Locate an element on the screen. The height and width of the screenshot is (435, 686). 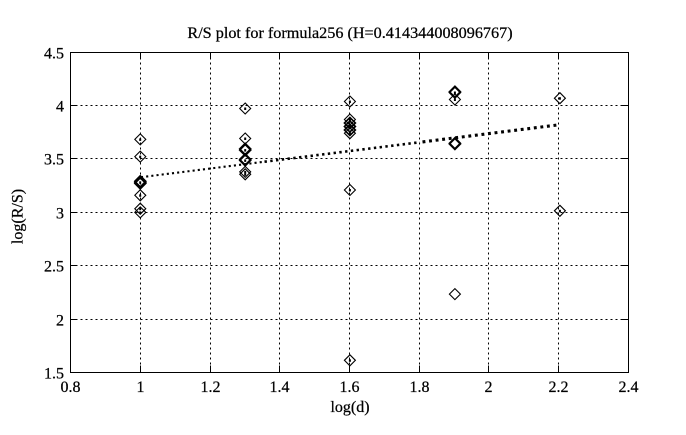
svg-text: 1.6 is located at coordinates (350, 387).